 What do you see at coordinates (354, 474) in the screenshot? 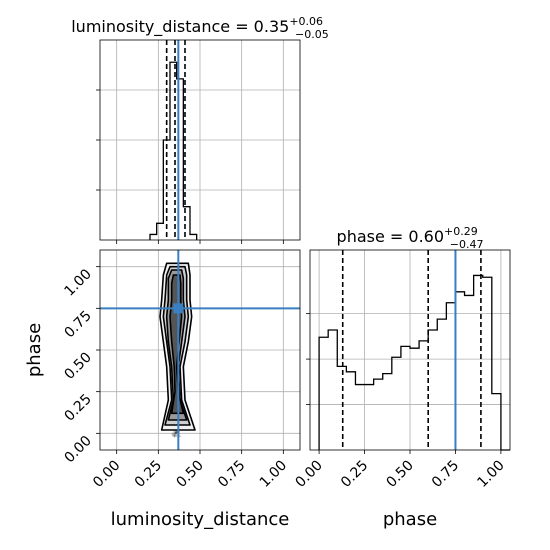
I see `xtick-label-phase-1: 0.25` at bounding box center [354, 474].